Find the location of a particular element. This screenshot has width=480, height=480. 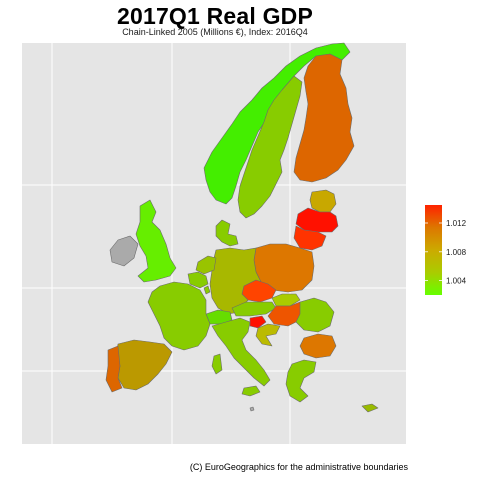

region-italy-sicily is located at coordinates (251, 391).